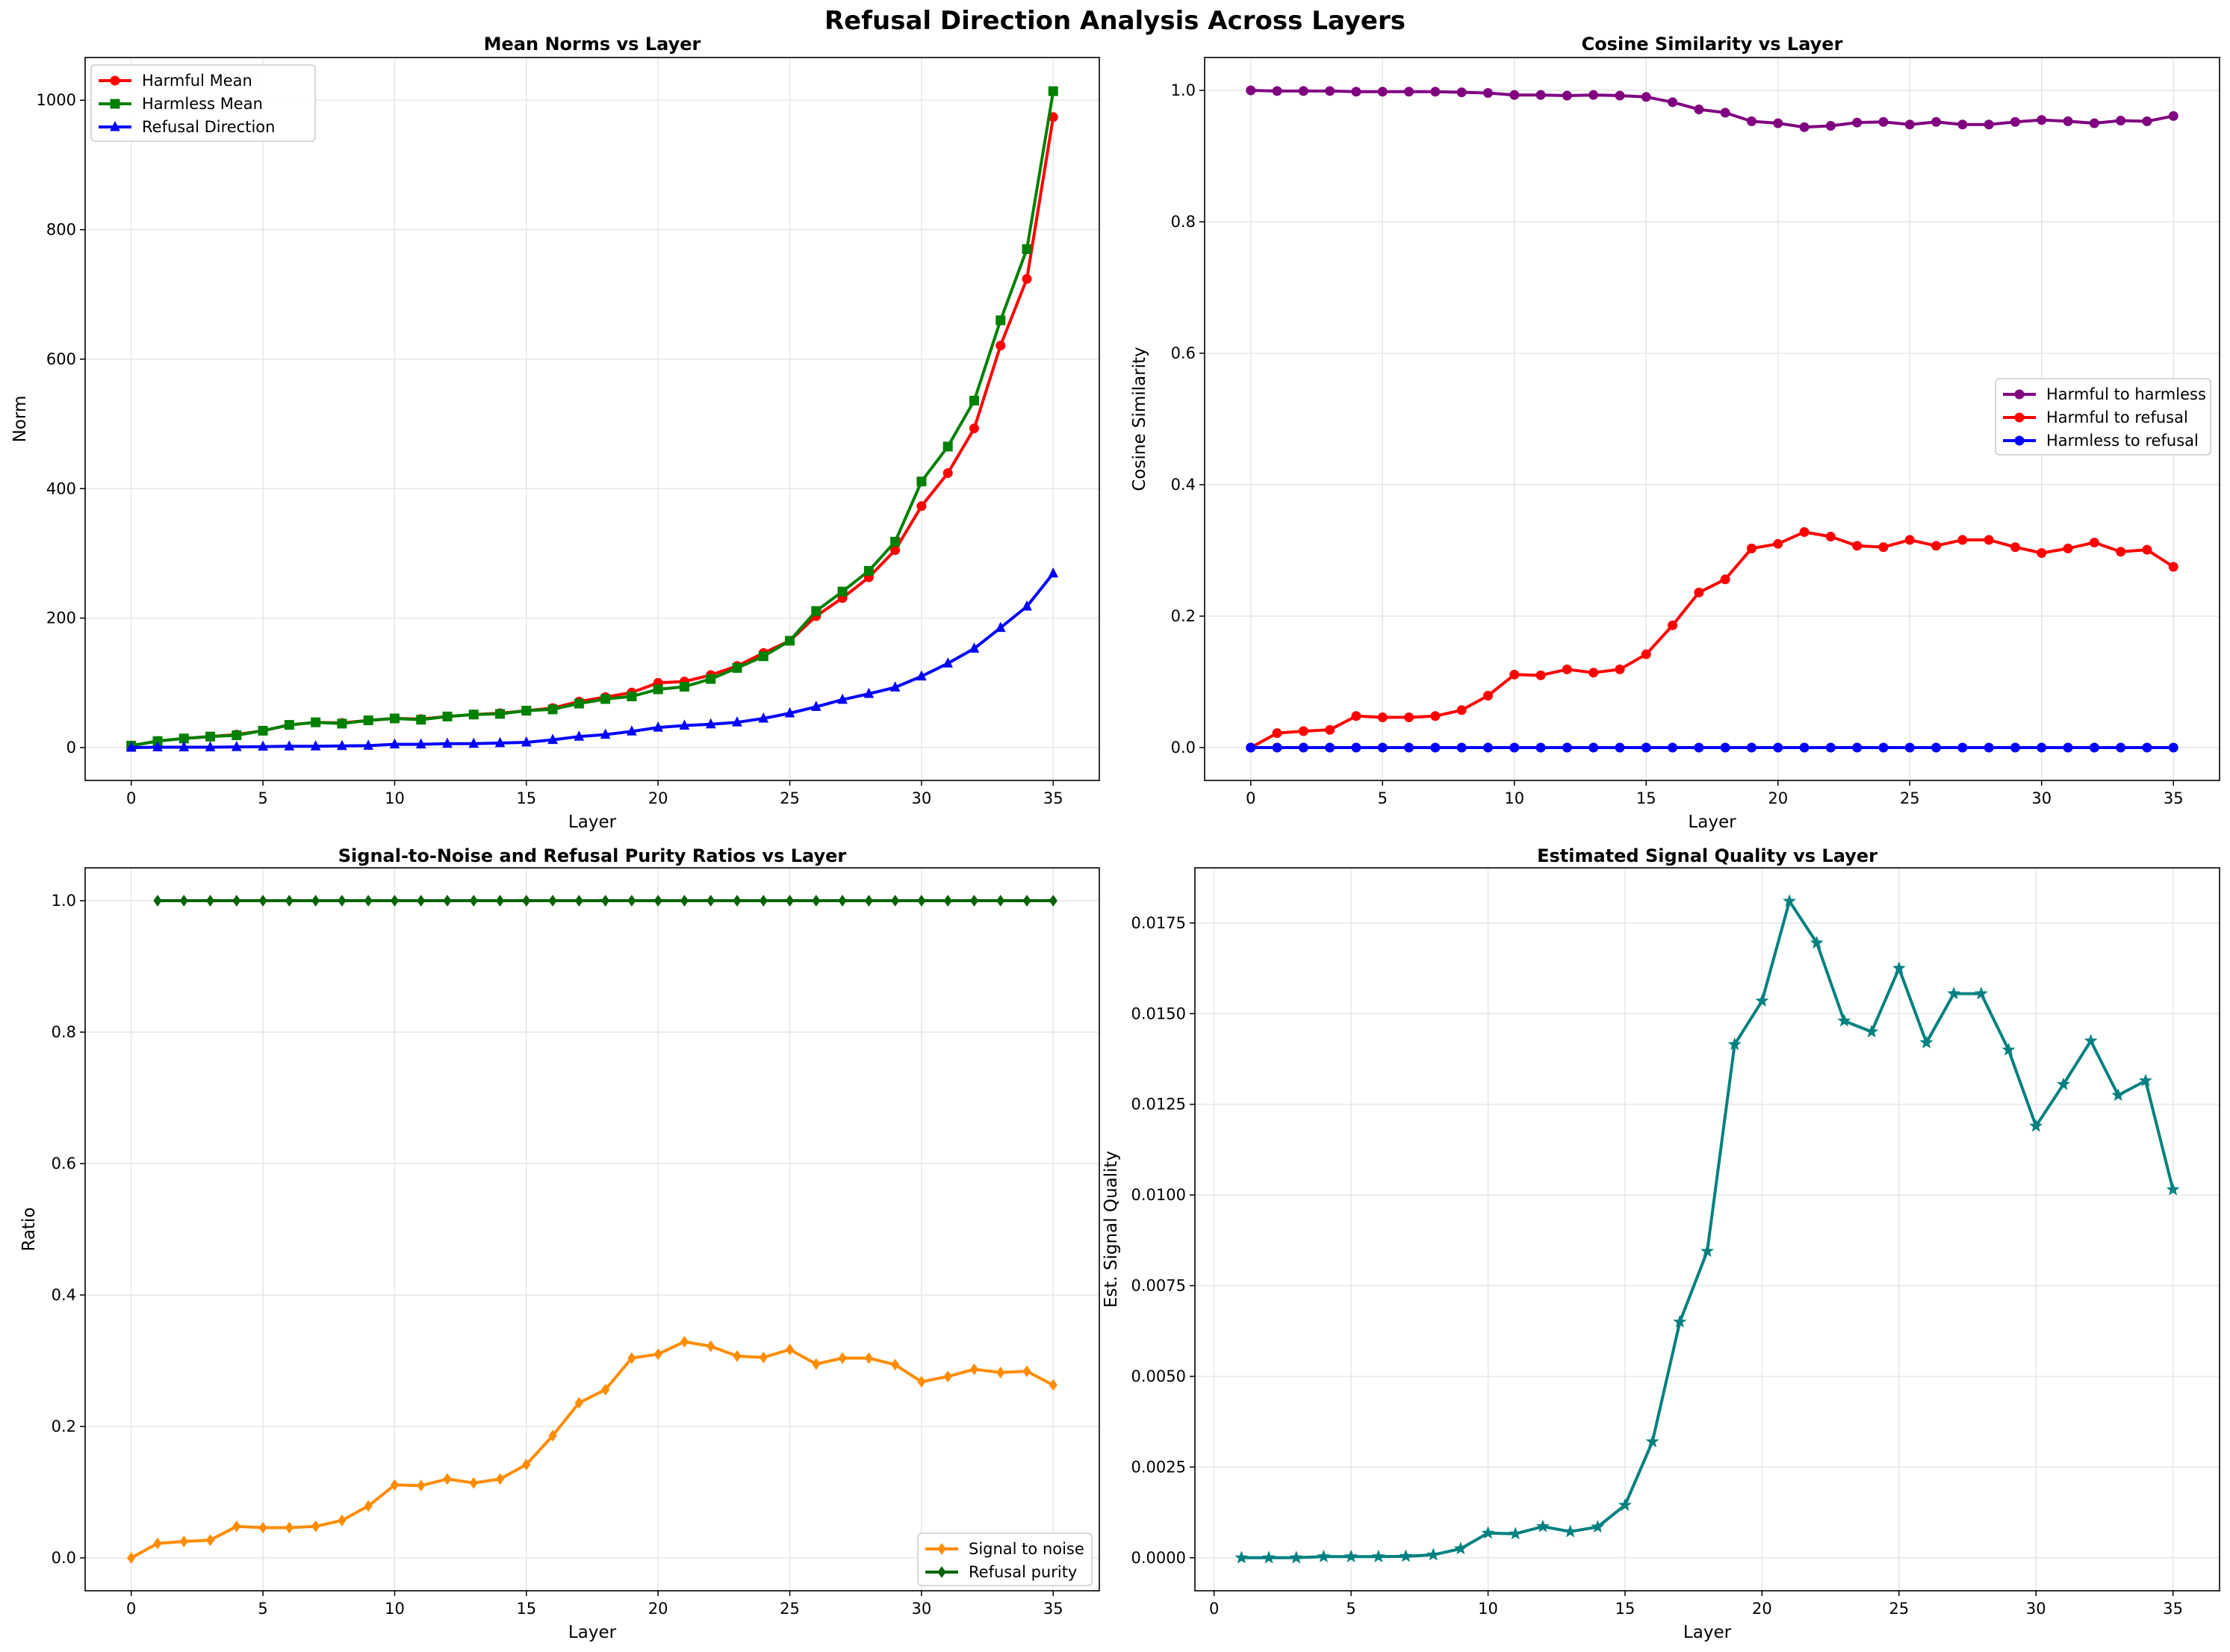  What do you see at coordinates (64, 1032) in the screenshot?
I see `y-tick-label: 0.8` at bounding box center [64, 1032].